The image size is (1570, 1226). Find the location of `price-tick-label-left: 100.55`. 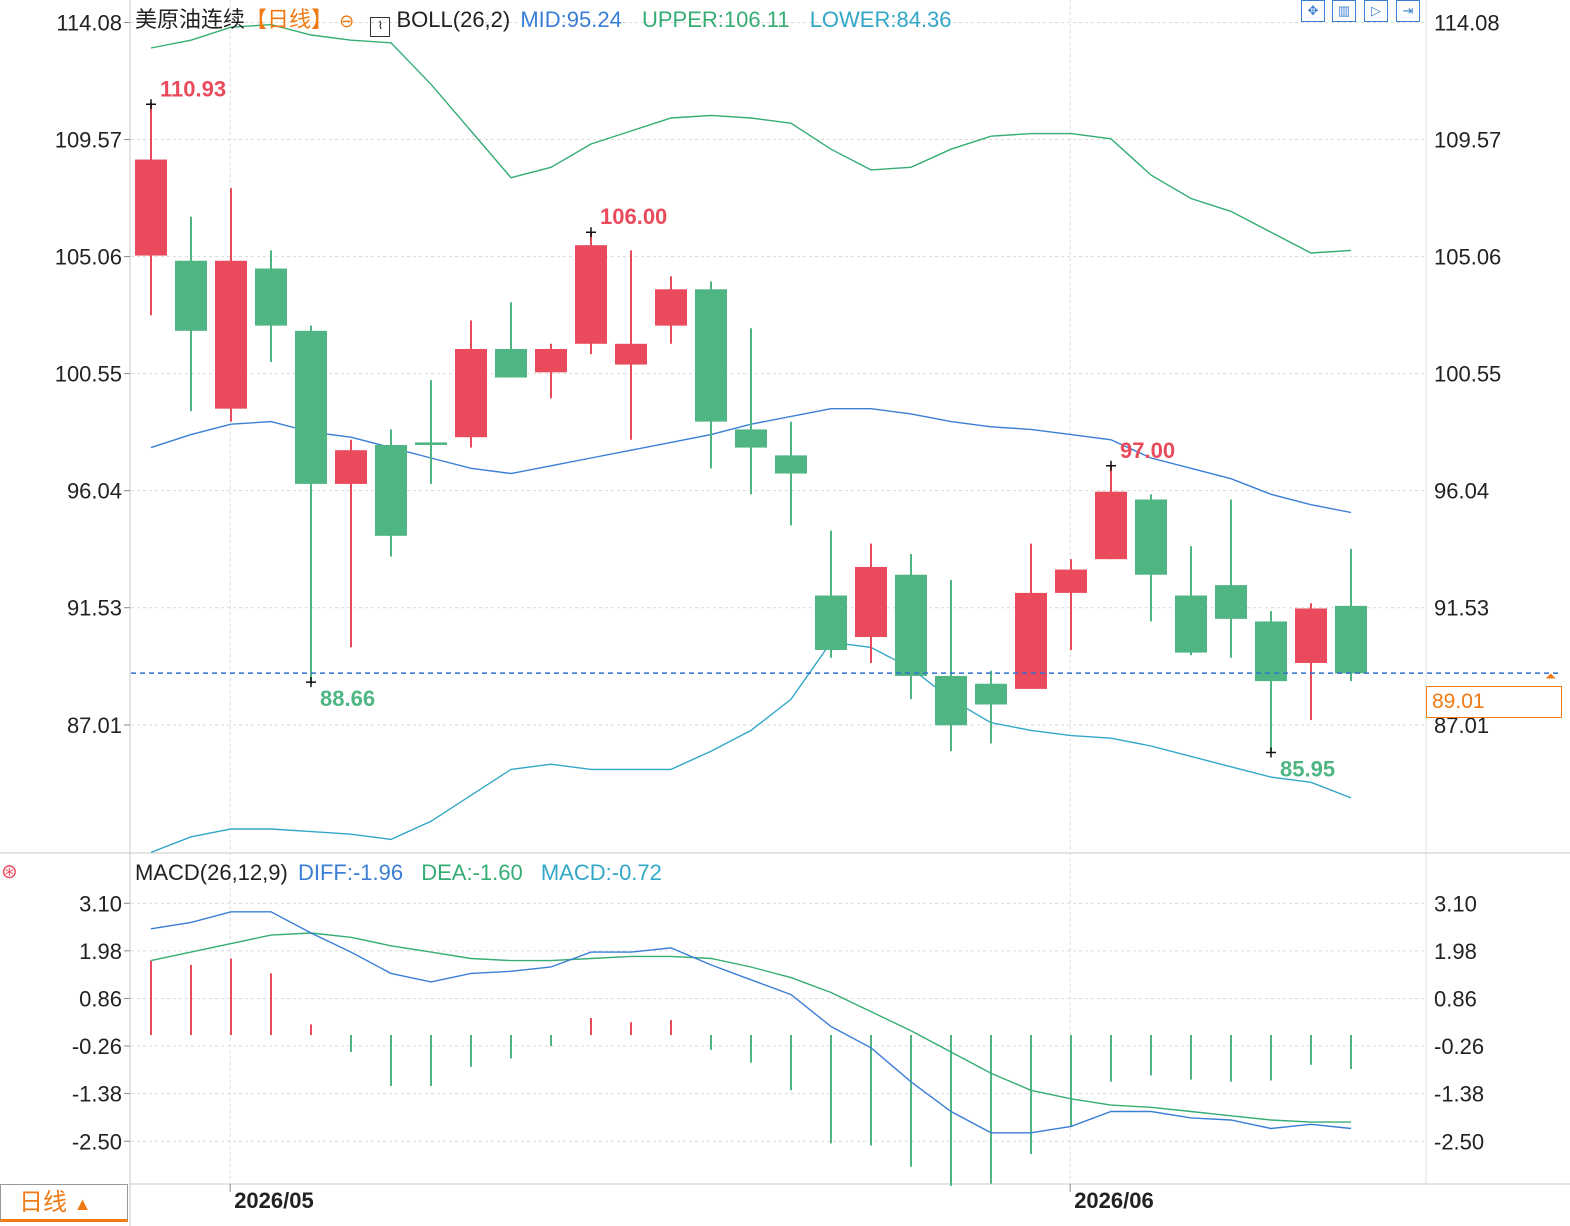

price-tick-label-left: 100.55 is located at coordinates (88, 374).